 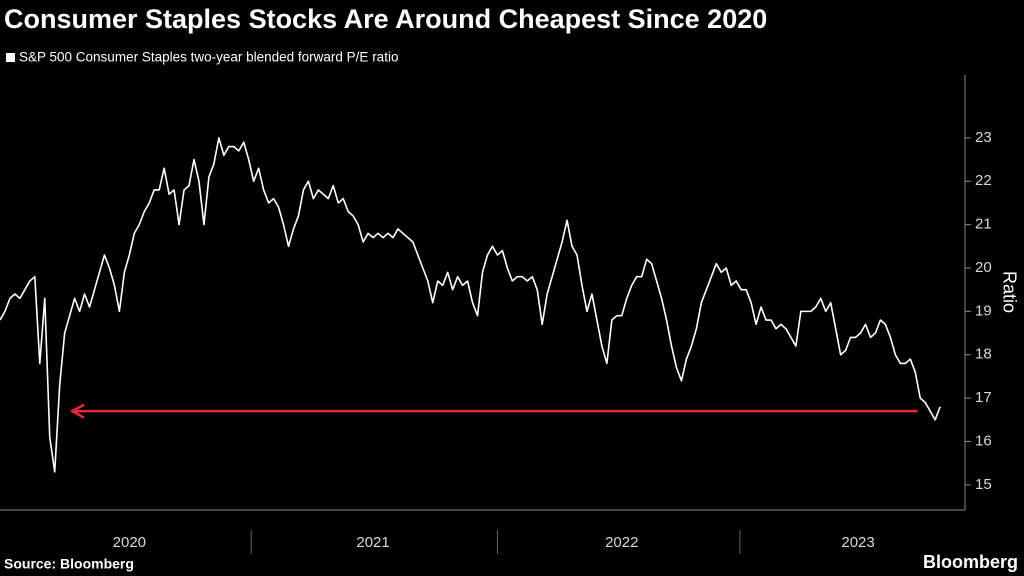 I want to click on annotation-arrowhead, so click(x=77, y=411).